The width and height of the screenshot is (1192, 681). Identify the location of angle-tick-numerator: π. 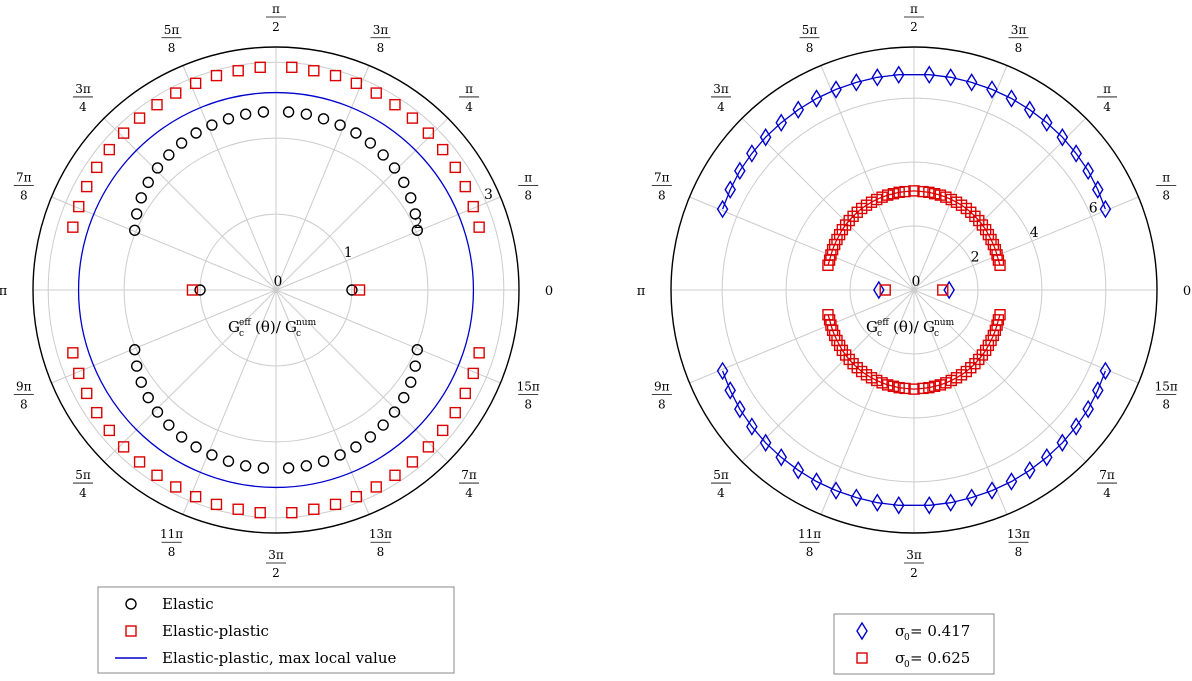
(1107, 89).